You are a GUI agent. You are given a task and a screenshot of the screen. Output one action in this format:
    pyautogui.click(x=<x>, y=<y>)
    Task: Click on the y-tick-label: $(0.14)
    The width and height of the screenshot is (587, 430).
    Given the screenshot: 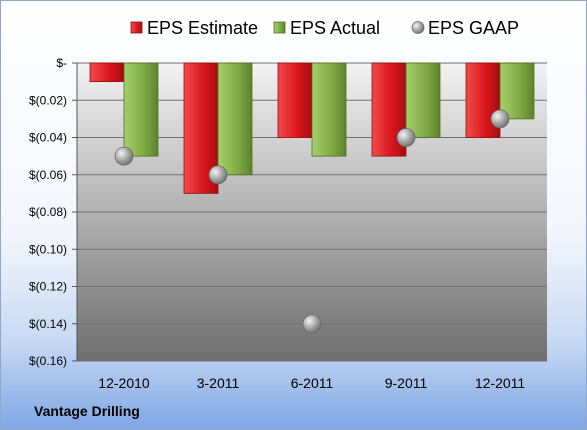 What is the action you would take?
    pyautogui.click(x=48, y=324)
    